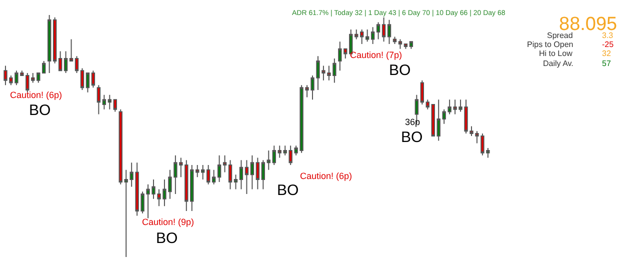 The image size is (625, 270). I want to click on text: Daily Av., so click(558, 63).